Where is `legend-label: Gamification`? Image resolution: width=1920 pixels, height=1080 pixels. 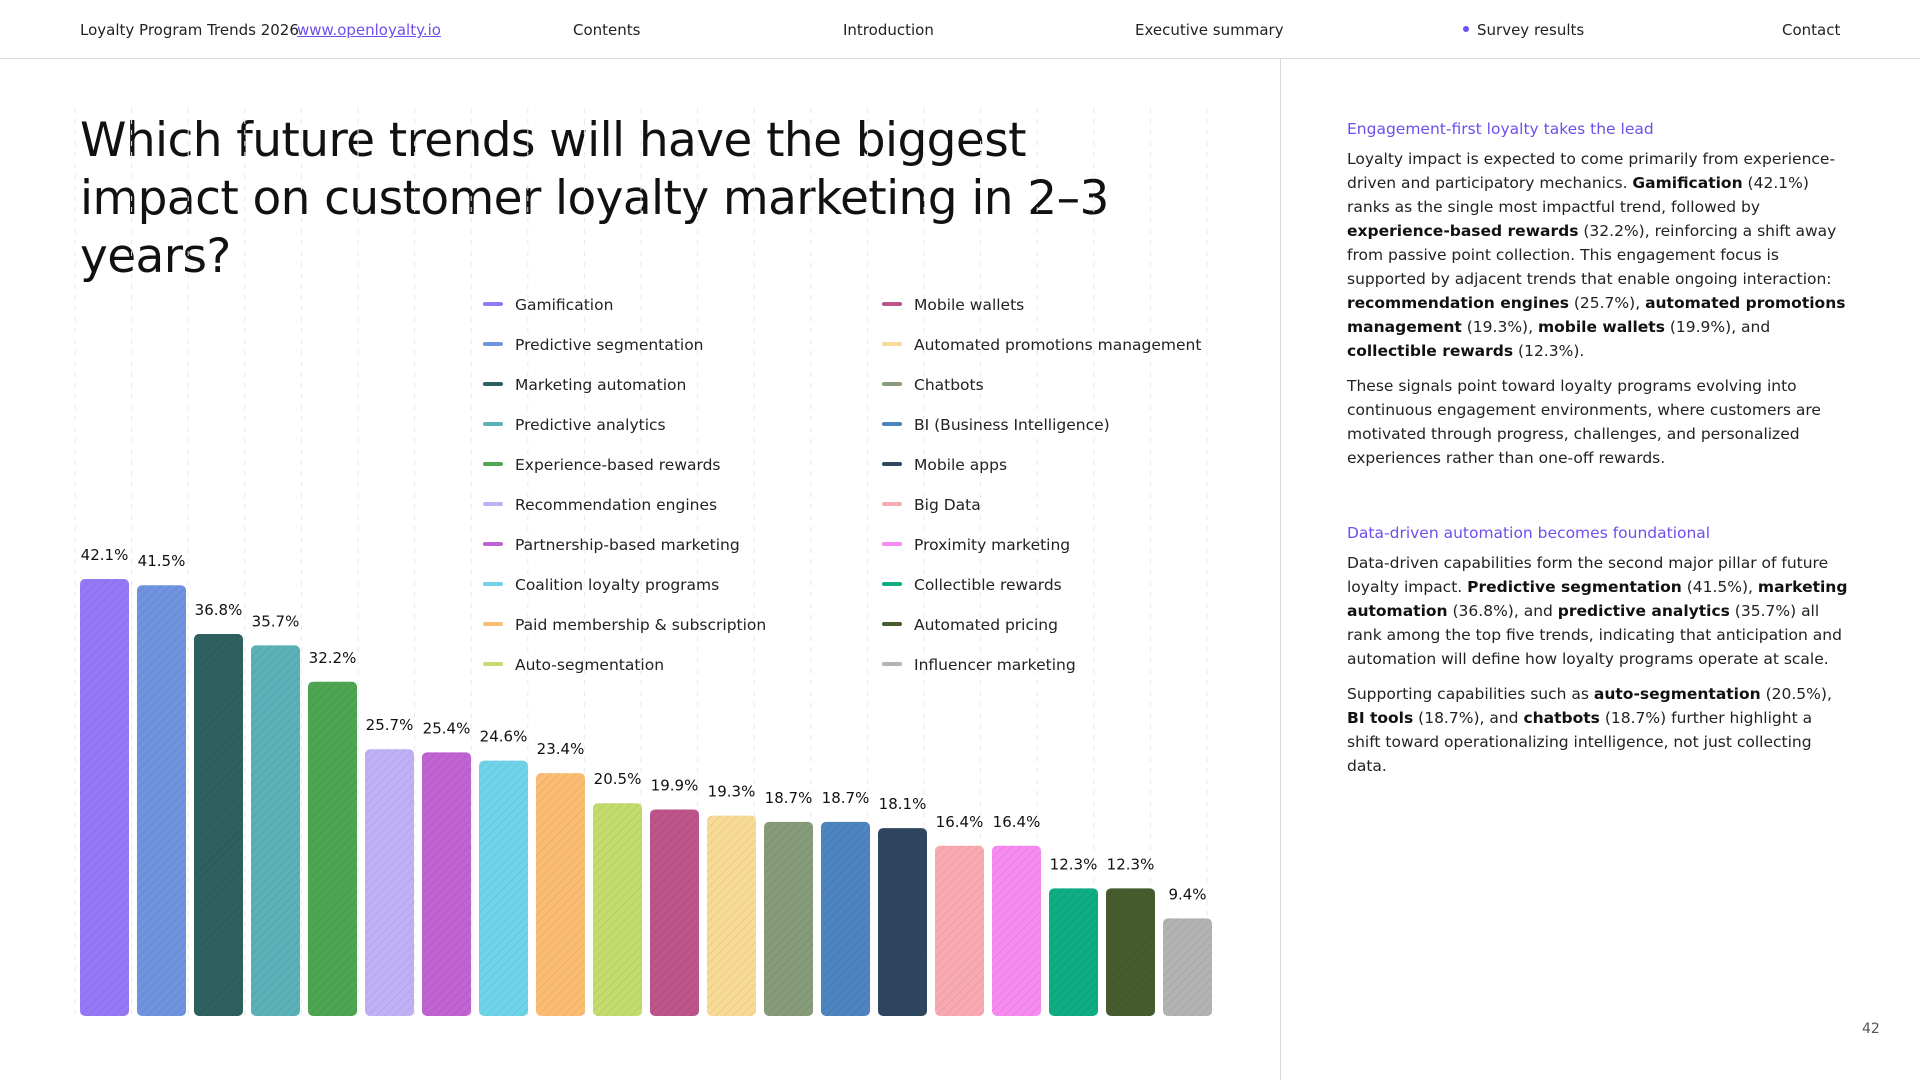
legend-label: Gamification is located at coordinates (564, 305).